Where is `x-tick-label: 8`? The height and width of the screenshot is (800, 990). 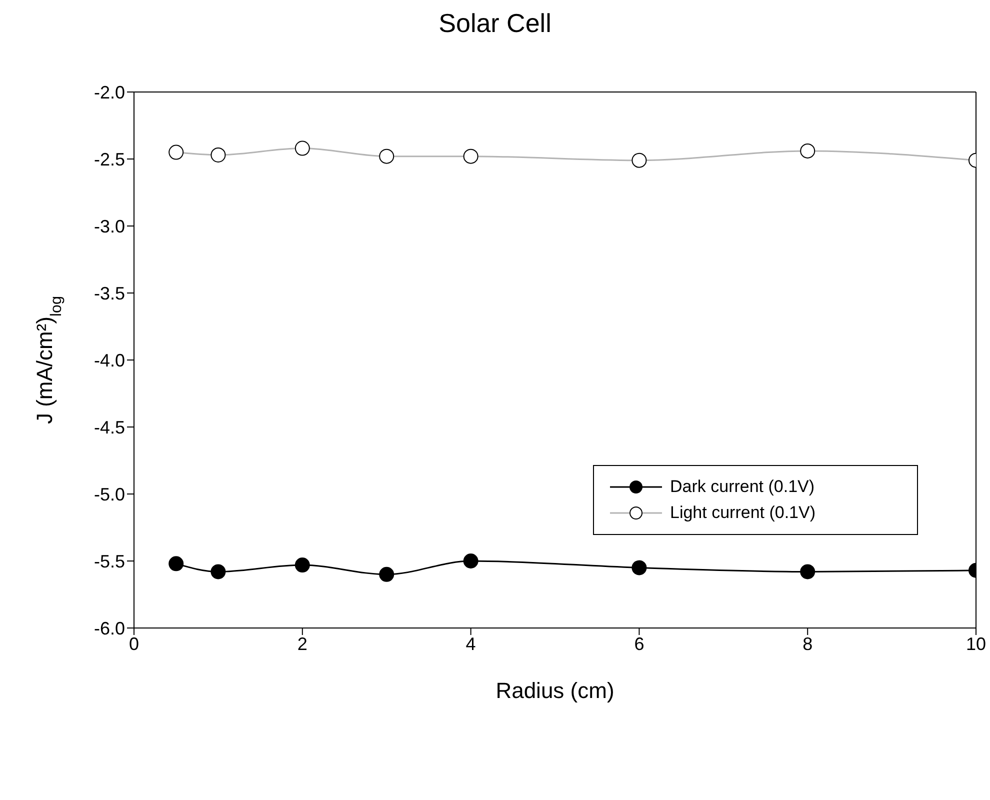
x-tick-label: 8 is located at coordinates (807, 644).